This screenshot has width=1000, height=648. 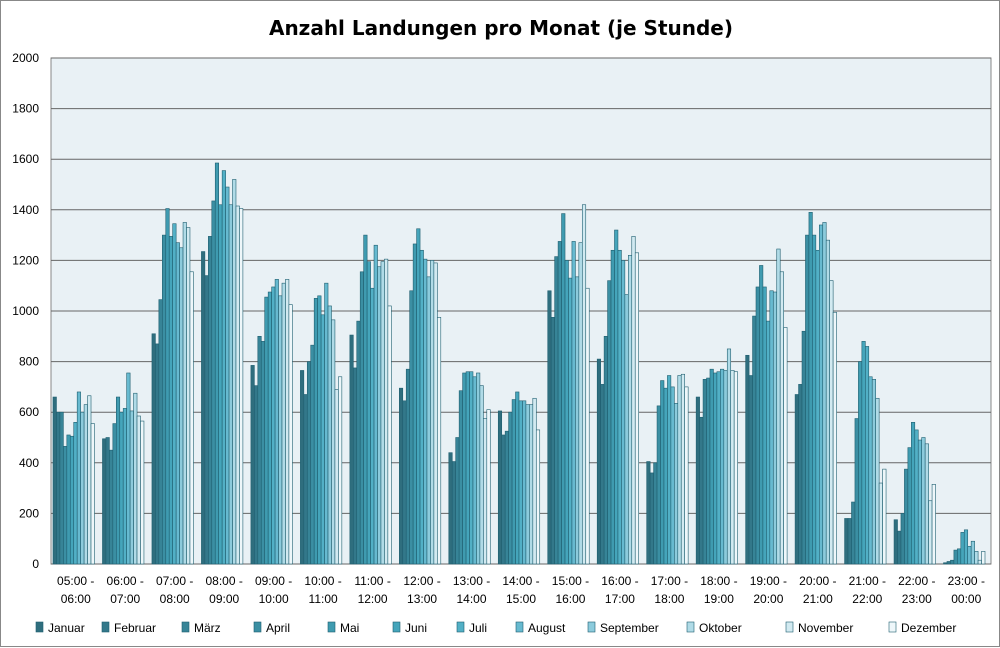 I want to click on legend-label: August, so click(x=547, y=628).